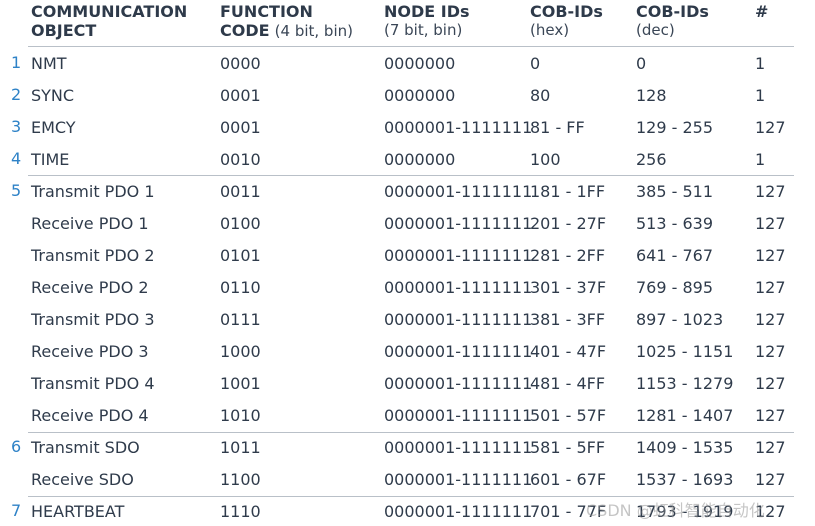 Image resolution: width=815 pixels, height=526 pixels. I want to click on function-code-cell: 1000, so click(240, 351).